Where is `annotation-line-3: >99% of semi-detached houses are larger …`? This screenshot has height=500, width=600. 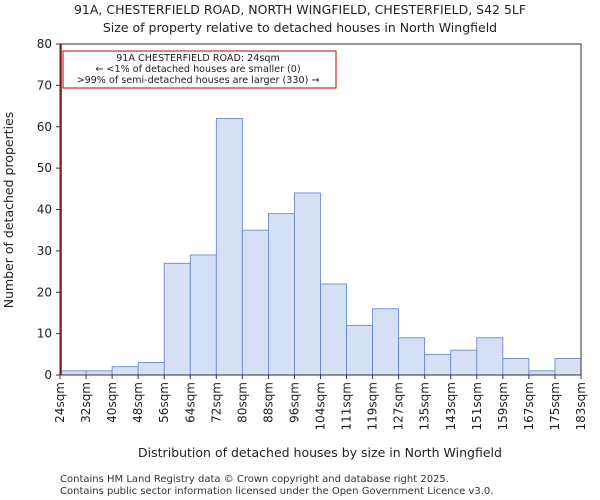
annotation-line-3: >99% of semi-detached houses are larger … is located at coordinates (198, 80).